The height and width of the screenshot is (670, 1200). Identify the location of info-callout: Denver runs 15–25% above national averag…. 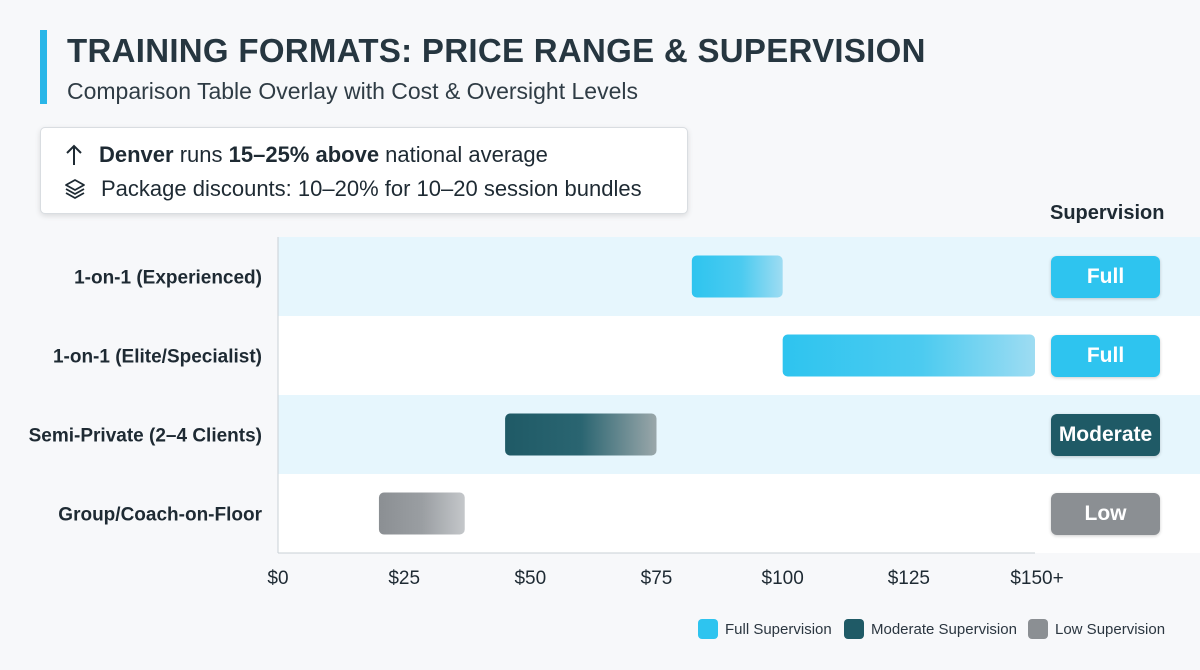
(364, 170).